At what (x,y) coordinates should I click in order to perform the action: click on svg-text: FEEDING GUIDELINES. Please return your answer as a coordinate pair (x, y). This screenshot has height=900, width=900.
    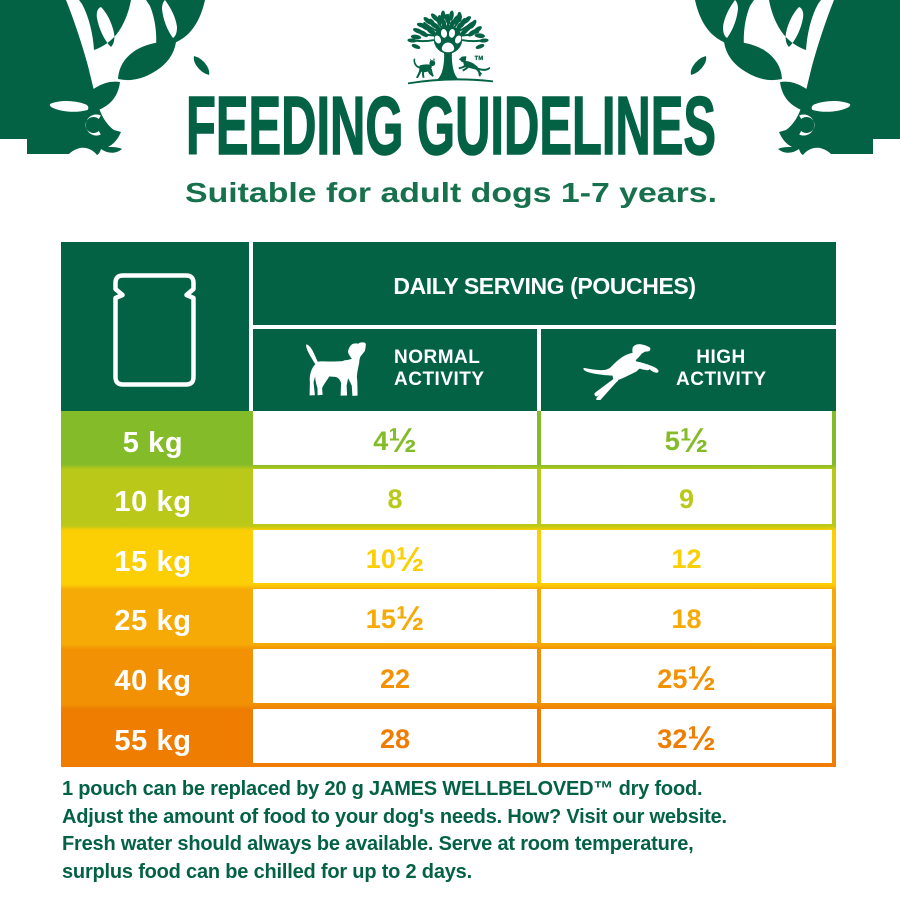
    Looking at the image, I should click on (451, 125).